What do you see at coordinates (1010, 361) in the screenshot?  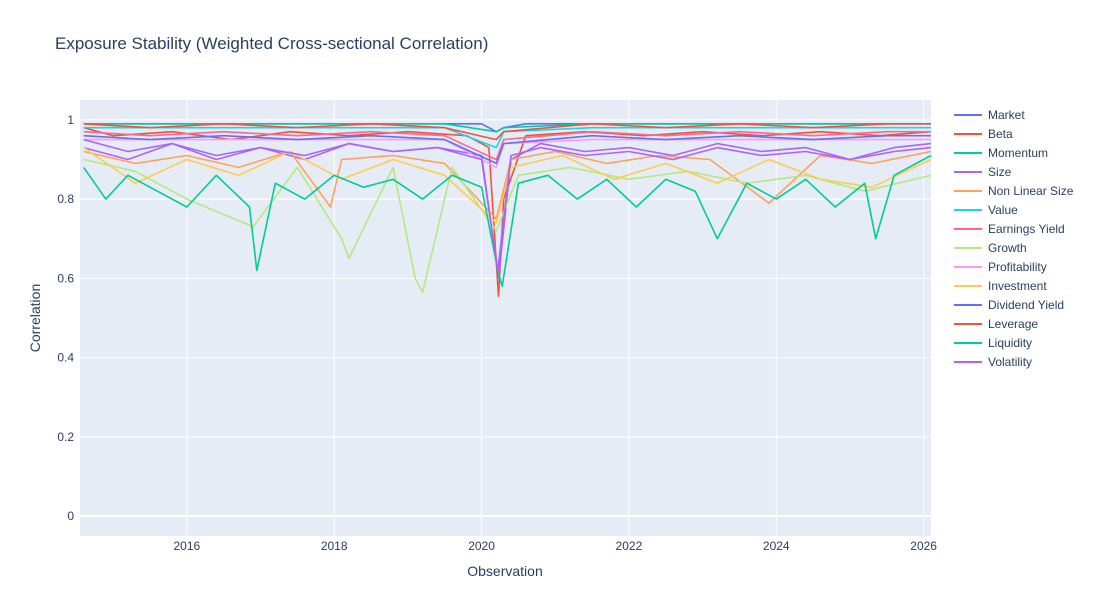 I see `legend-label: Volatility` at bounding box center [1010, 361].